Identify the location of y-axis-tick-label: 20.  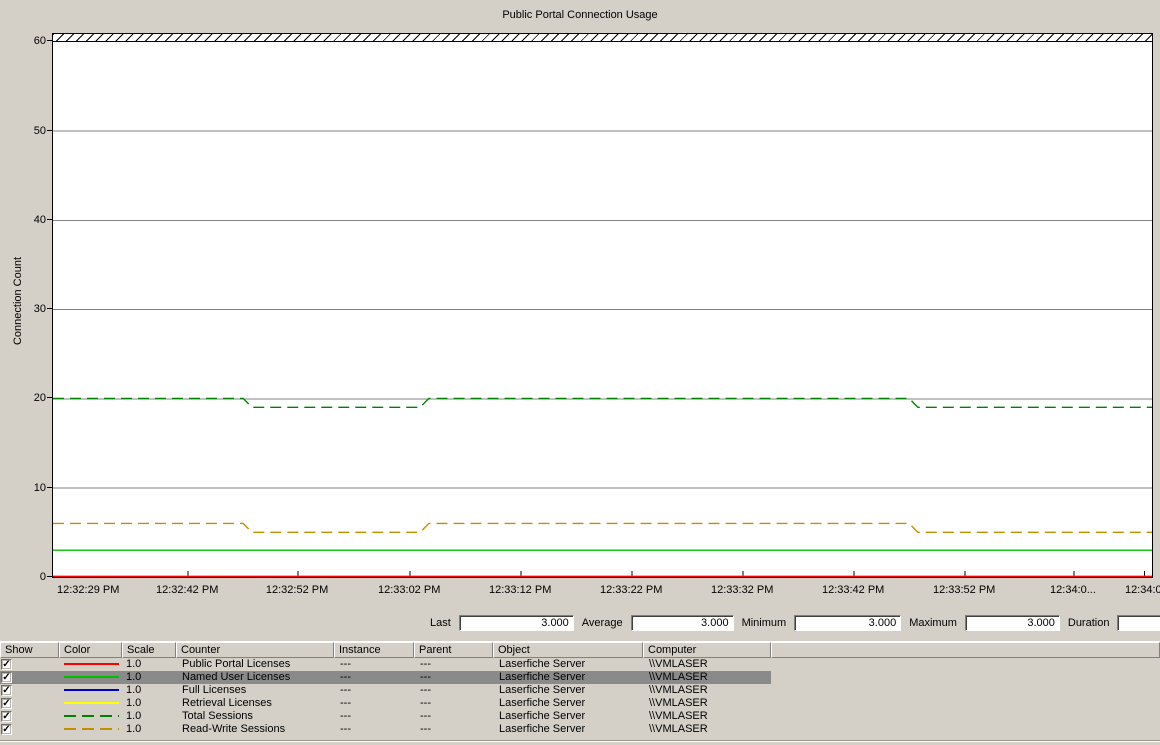
(39, 398).